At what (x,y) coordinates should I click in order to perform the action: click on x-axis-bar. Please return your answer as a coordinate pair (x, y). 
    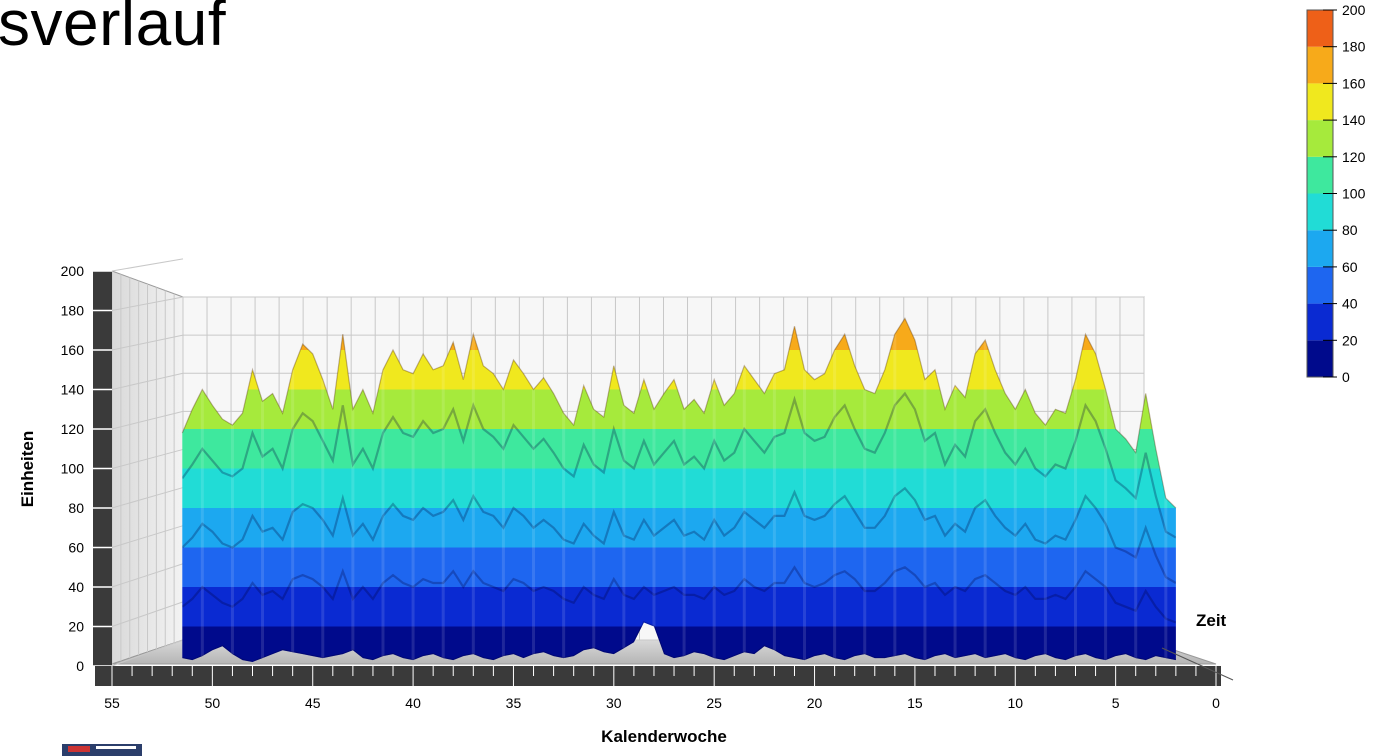
    Looking at the image, I should click on (658, 676).